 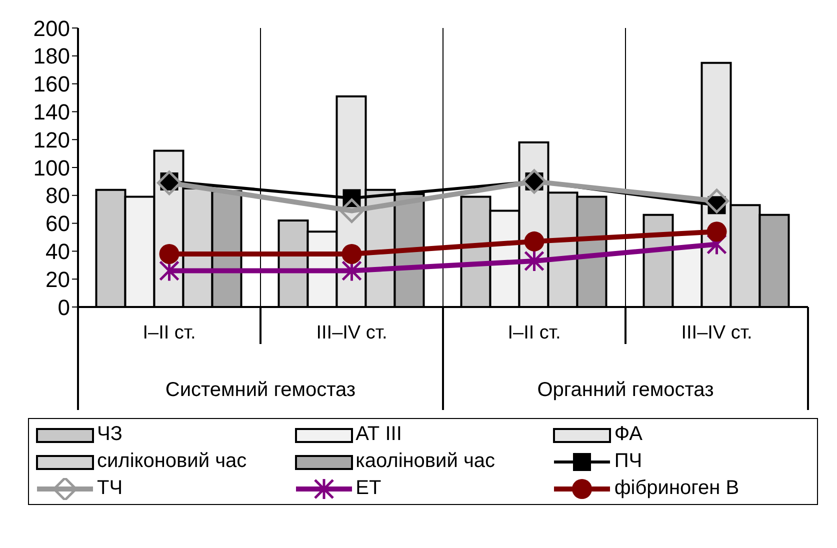 What do you see at coordinates (110, 488) in the screenshot?
I see `legend-label: ТЧ` at bounding box center [110, 488].